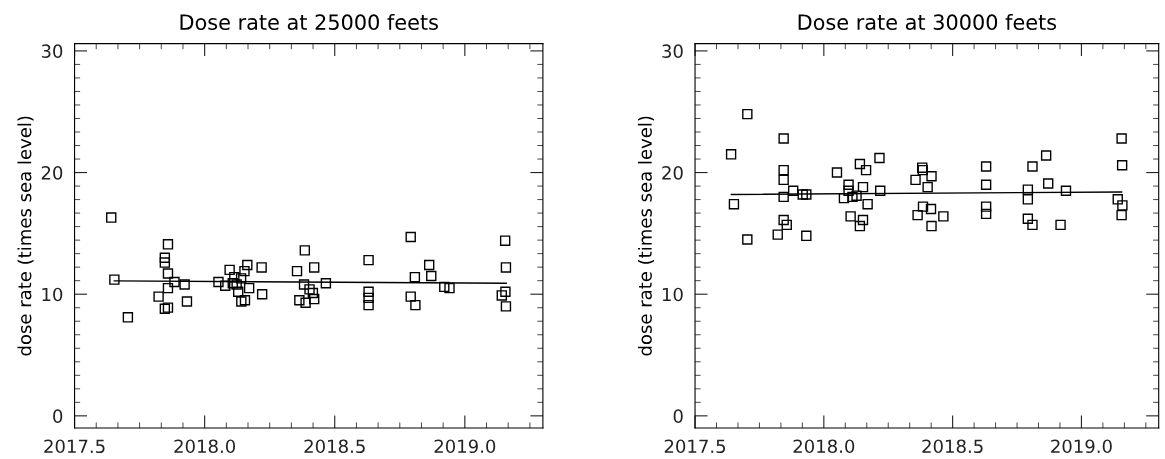 Image resolution: width=1165 pixels, height=459 pixels. What do you see at coordinates (927, 22) in the screenshot?
I see `chart-title: Dose rate at 30000 feets` at bounding box center [927, 22].